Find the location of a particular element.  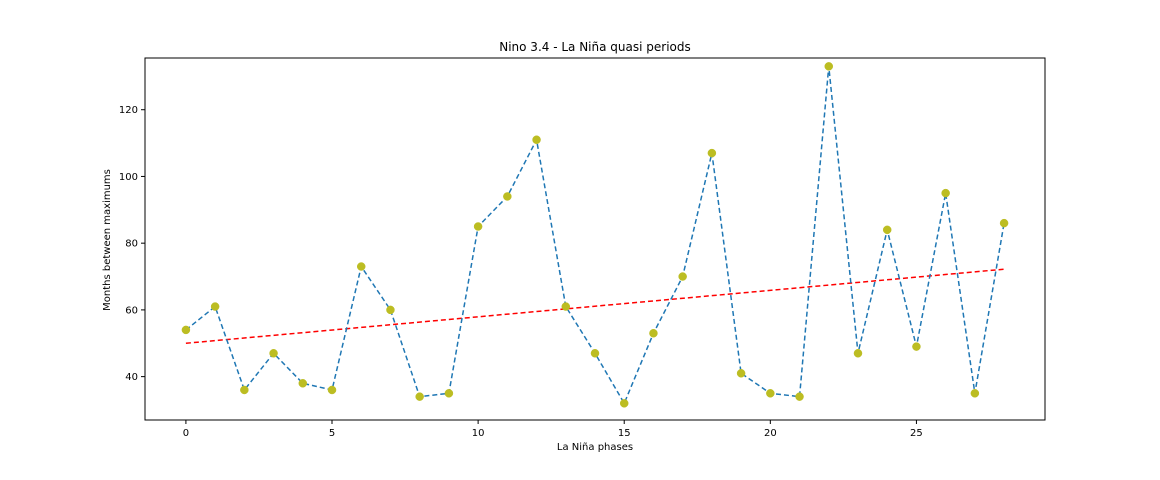

x-tick-label: 10 is located at coordinates (478, 433).